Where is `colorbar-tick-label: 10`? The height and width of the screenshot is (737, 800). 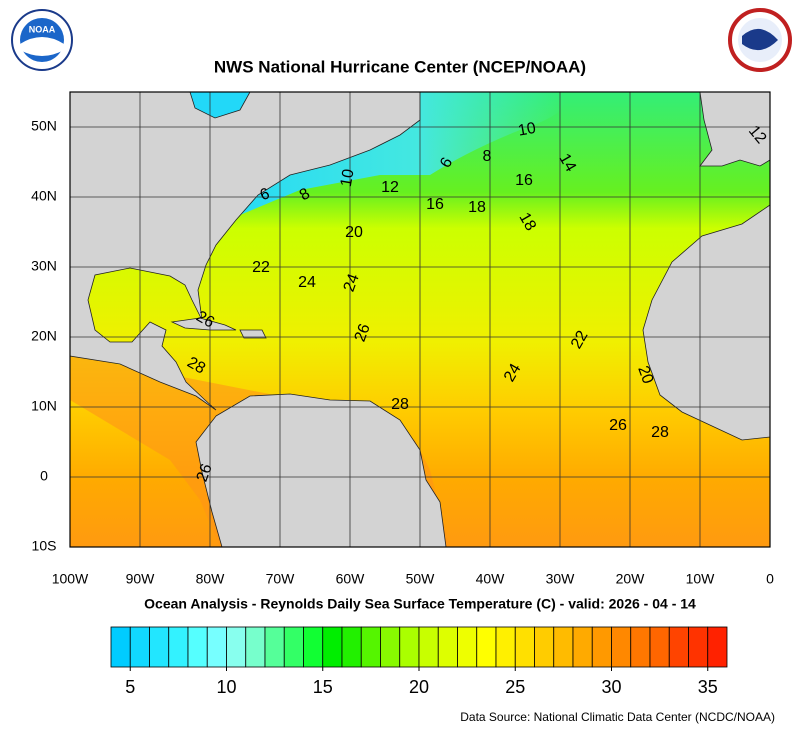 colorbar-tick-label: 10 is located at coordinates (226, 687).